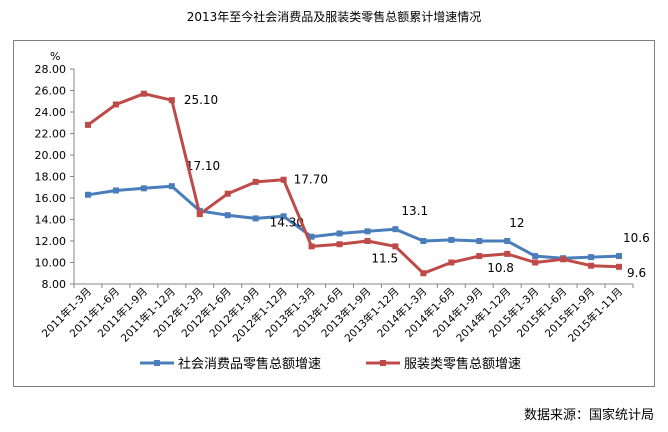  I want to click on data-label: 17.70, so click(311, 180).